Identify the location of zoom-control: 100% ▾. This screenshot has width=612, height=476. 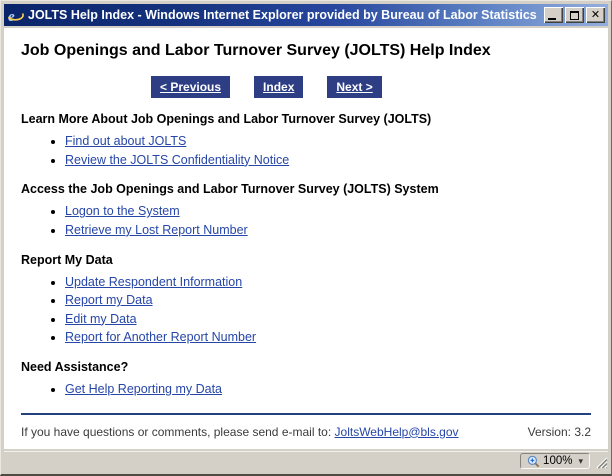
(555, 461).